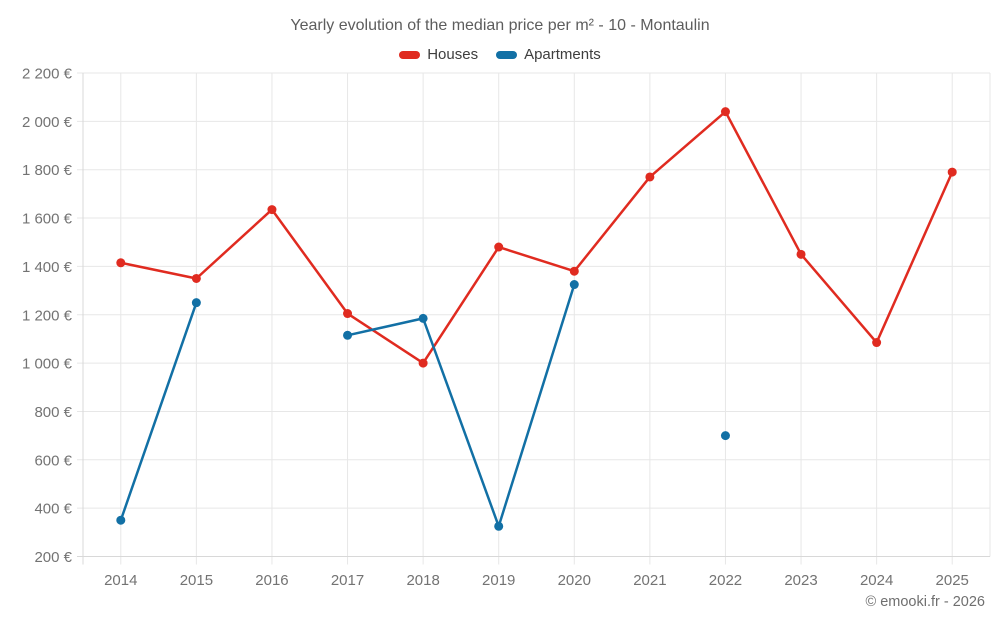  What do you see at coordinates (650, 177) in the screenshot?
I see `houses-point-2021` at bounding box center [650, 177].